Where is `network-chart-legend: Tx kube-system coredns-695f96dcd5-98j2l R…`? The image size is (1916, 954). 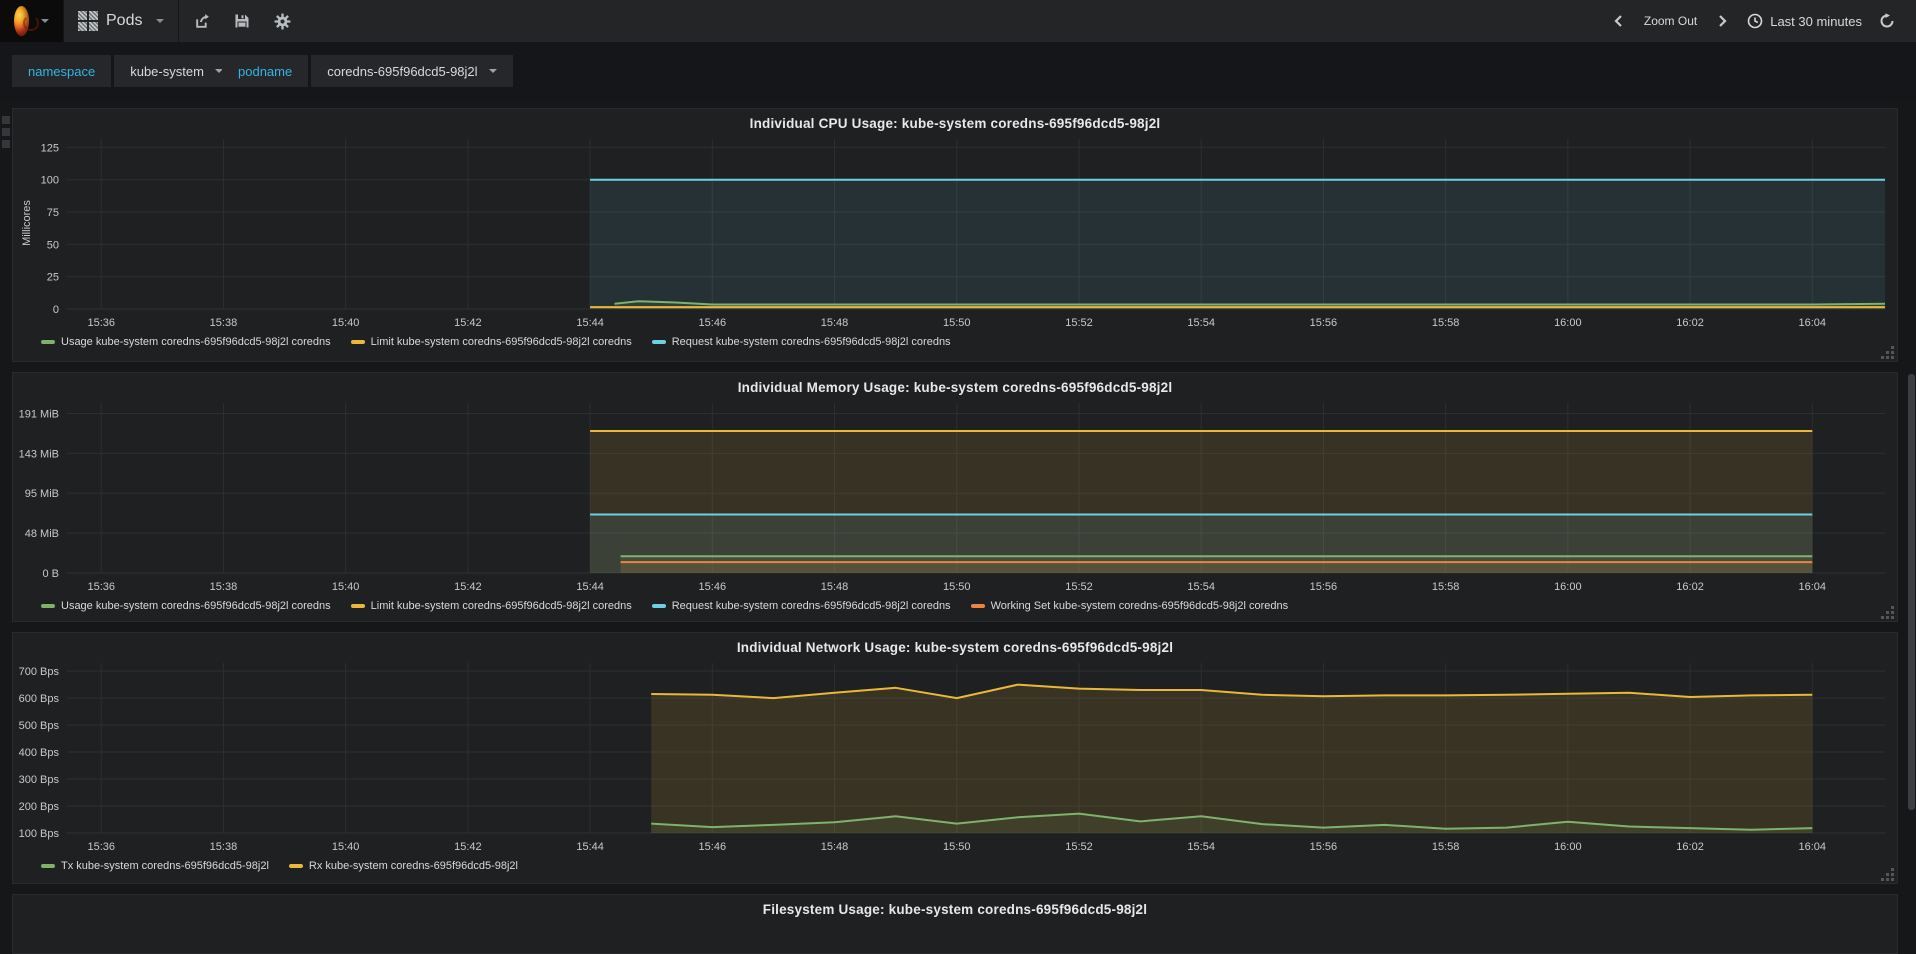 network-chart-legend: Tx kube-system coredns-695f96dcd5-98j2l R… is located at coordinates (279, 866).